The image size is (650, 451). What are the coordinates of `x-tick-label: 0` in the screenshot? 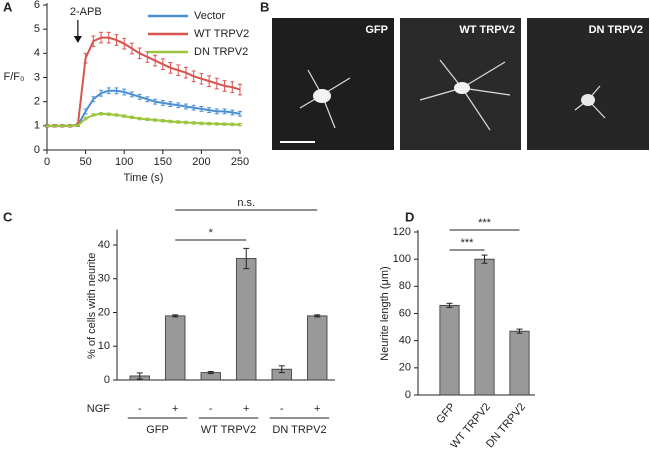 It's located at (47, 162).